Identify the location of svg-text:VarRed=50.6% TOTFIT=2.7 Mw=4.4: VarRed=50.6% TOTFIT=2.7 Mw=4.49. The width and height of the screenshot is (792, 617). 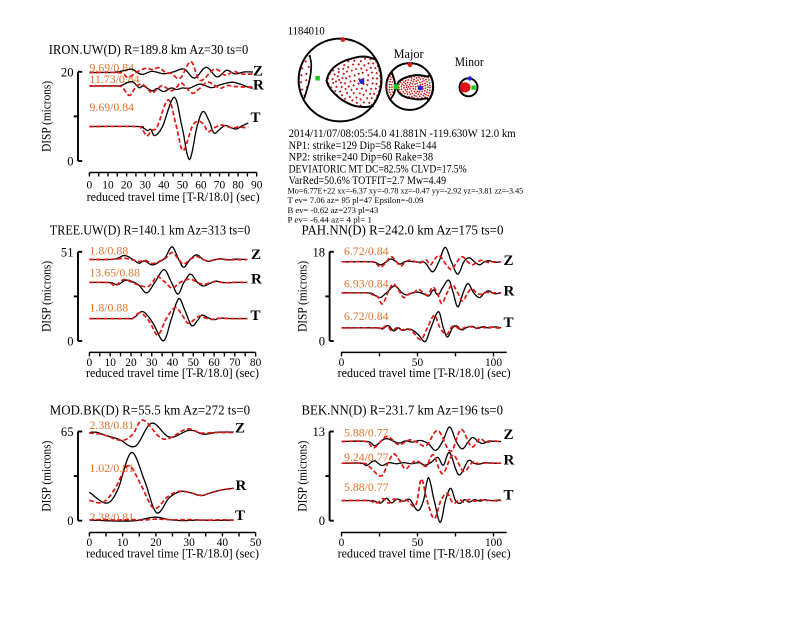
(368, 180).